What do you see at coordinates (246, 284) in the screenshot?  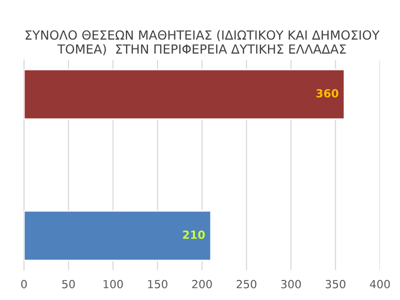 I see `x-tick-label: 250` at bounding box center [246, 284].